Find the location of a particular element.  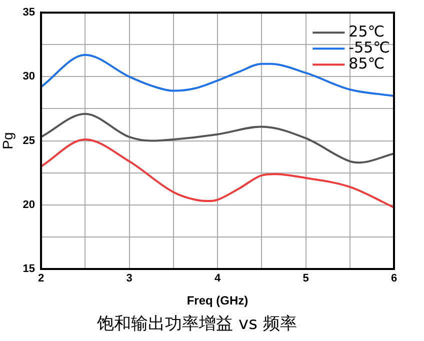

y-tick-label: 20 is located at coordinates (29, 204).